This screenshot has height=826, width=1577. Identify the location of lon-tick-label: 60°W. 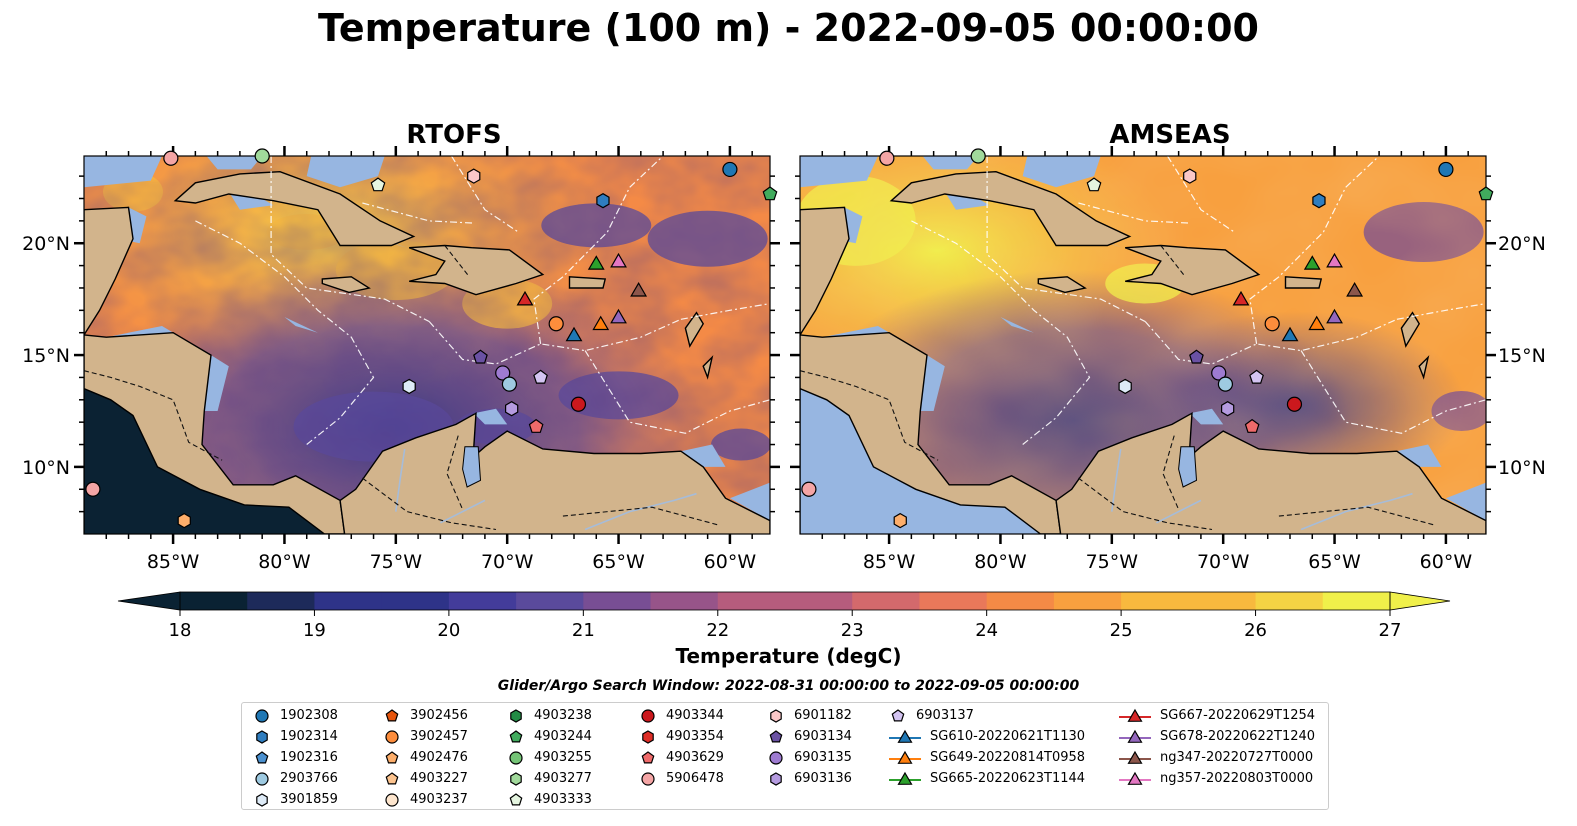
(1446, 562).